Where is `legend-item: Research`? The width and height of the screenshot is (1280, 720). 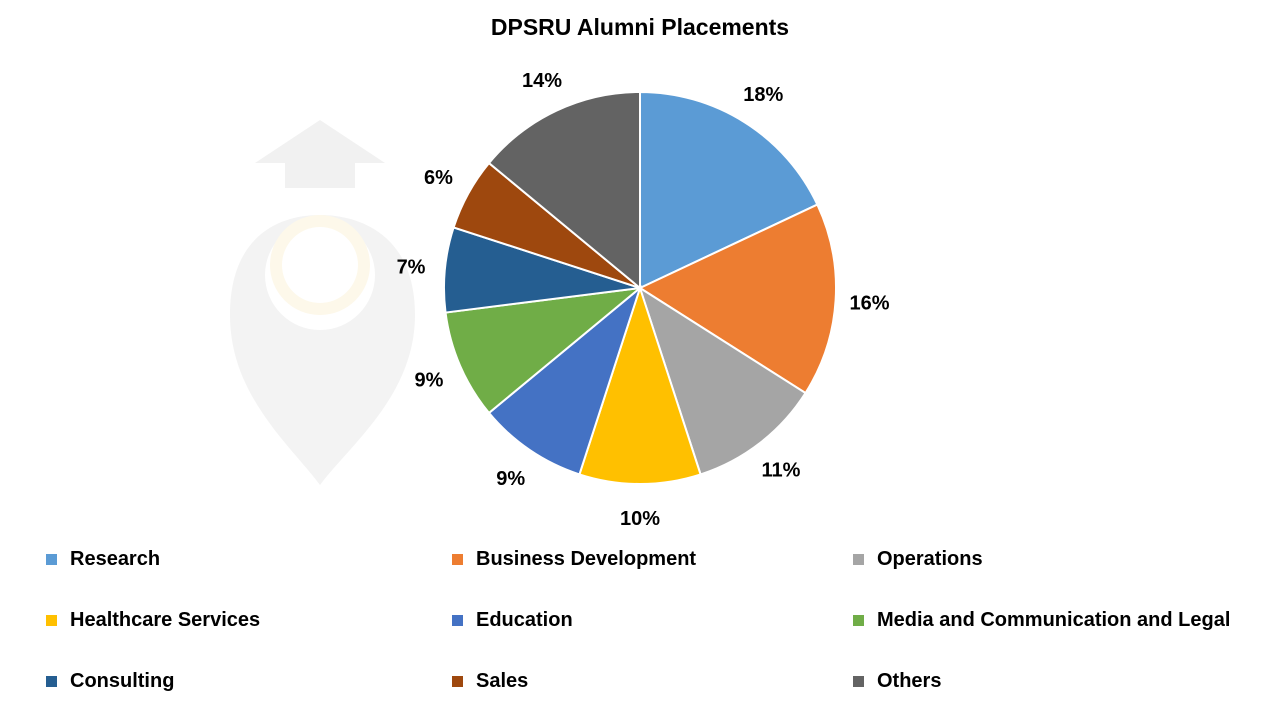
legend-item: Research is located at coordinates (103, 559).